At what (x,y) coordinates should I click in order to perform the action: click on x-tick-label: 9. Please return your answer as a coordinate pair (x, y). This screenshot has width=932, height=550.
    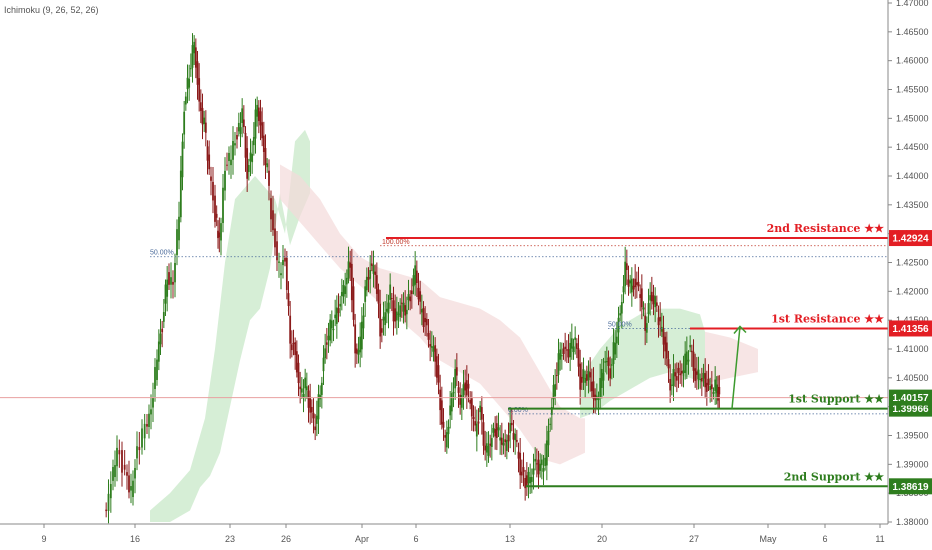
    Looking at the image, I should click on (43, 539).